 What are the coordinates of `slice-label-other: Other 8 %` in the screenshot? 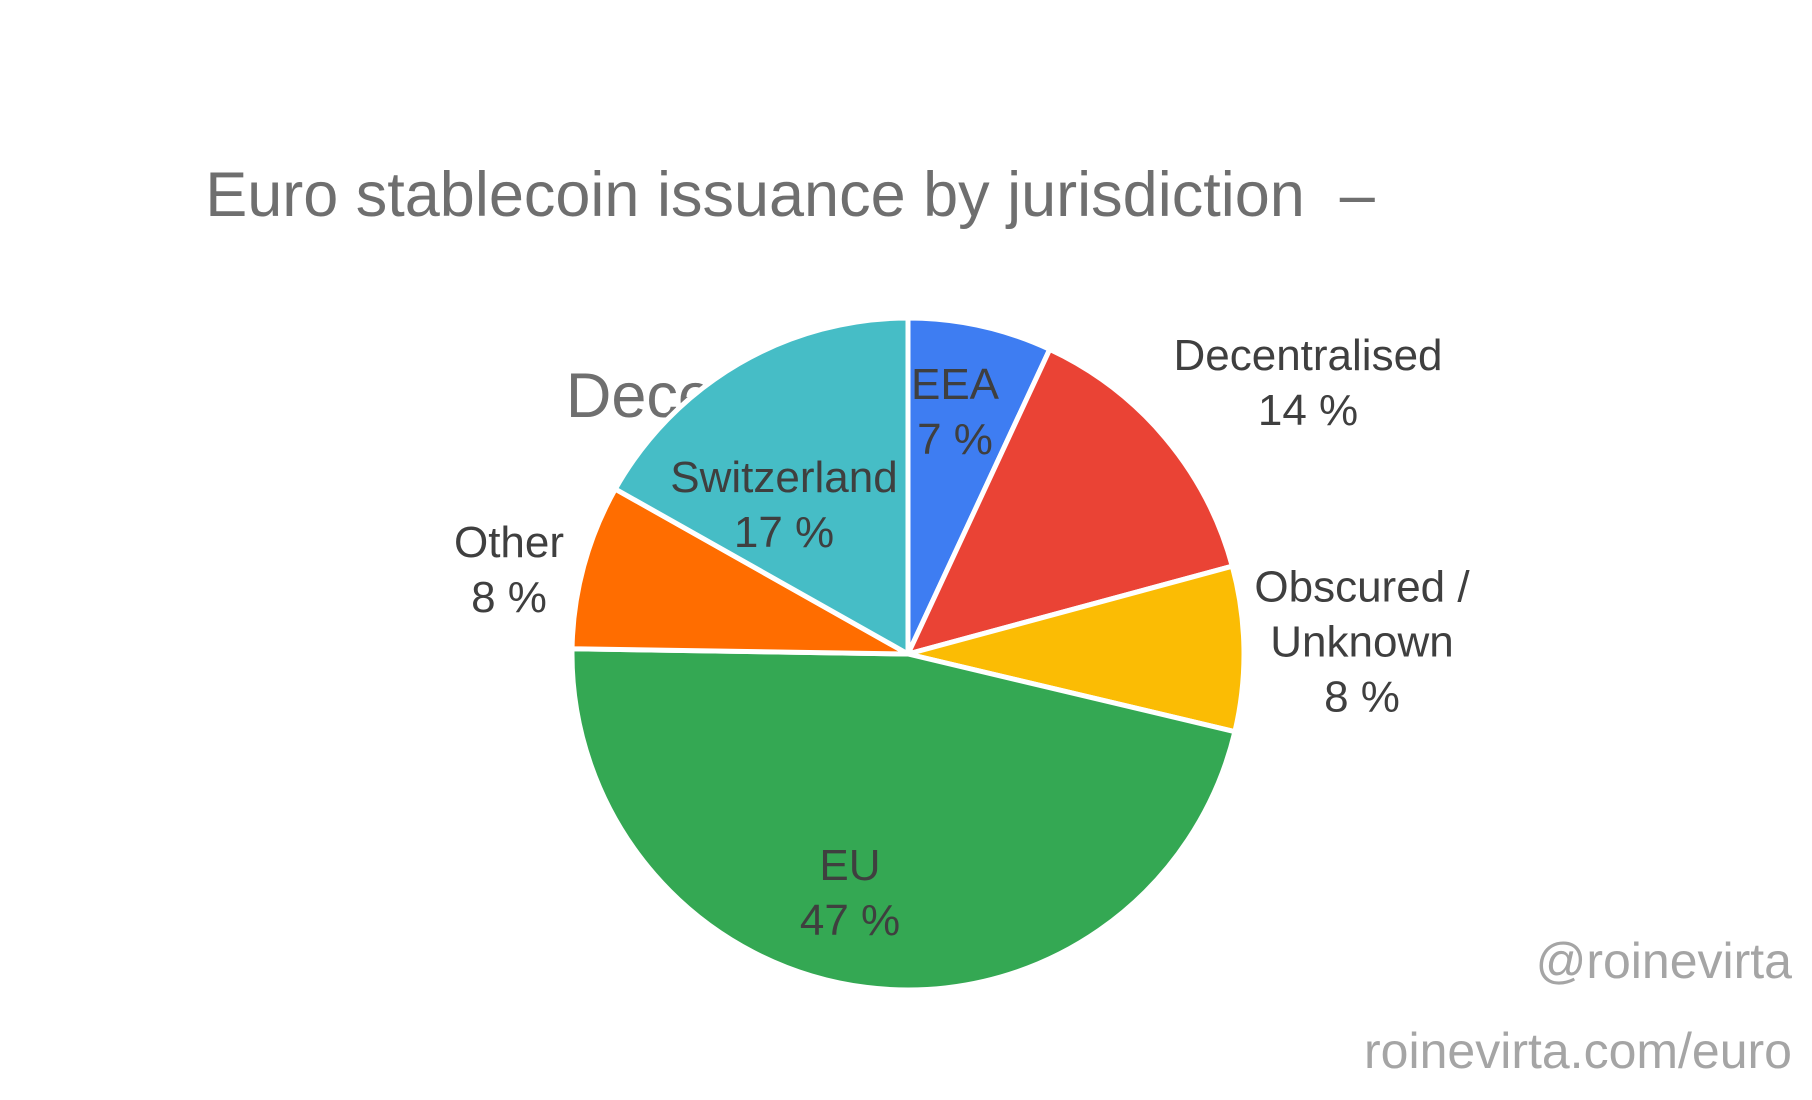 It's located at (509, 570).